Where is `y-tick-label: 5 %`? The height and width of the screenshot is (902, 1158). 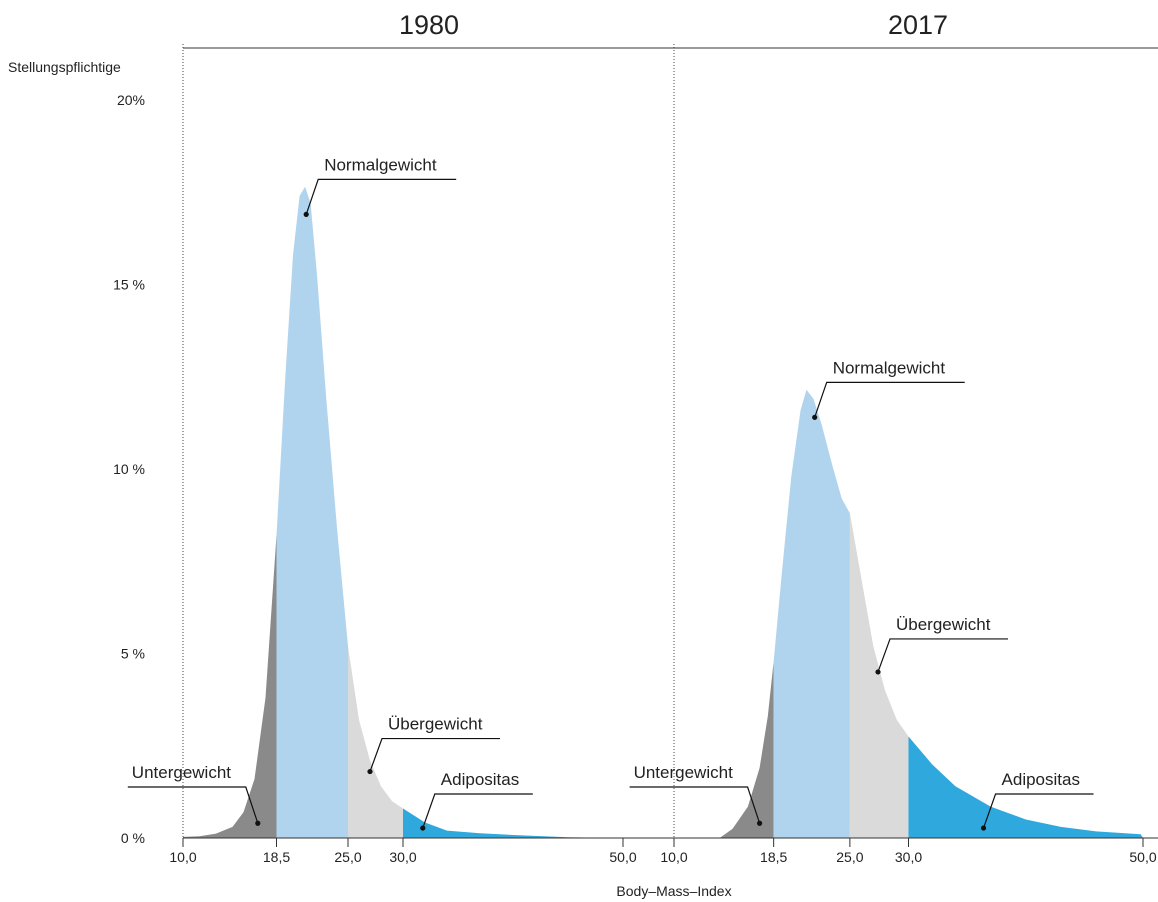
y-tick-label: 5 % is located at coordinates (133, 654).